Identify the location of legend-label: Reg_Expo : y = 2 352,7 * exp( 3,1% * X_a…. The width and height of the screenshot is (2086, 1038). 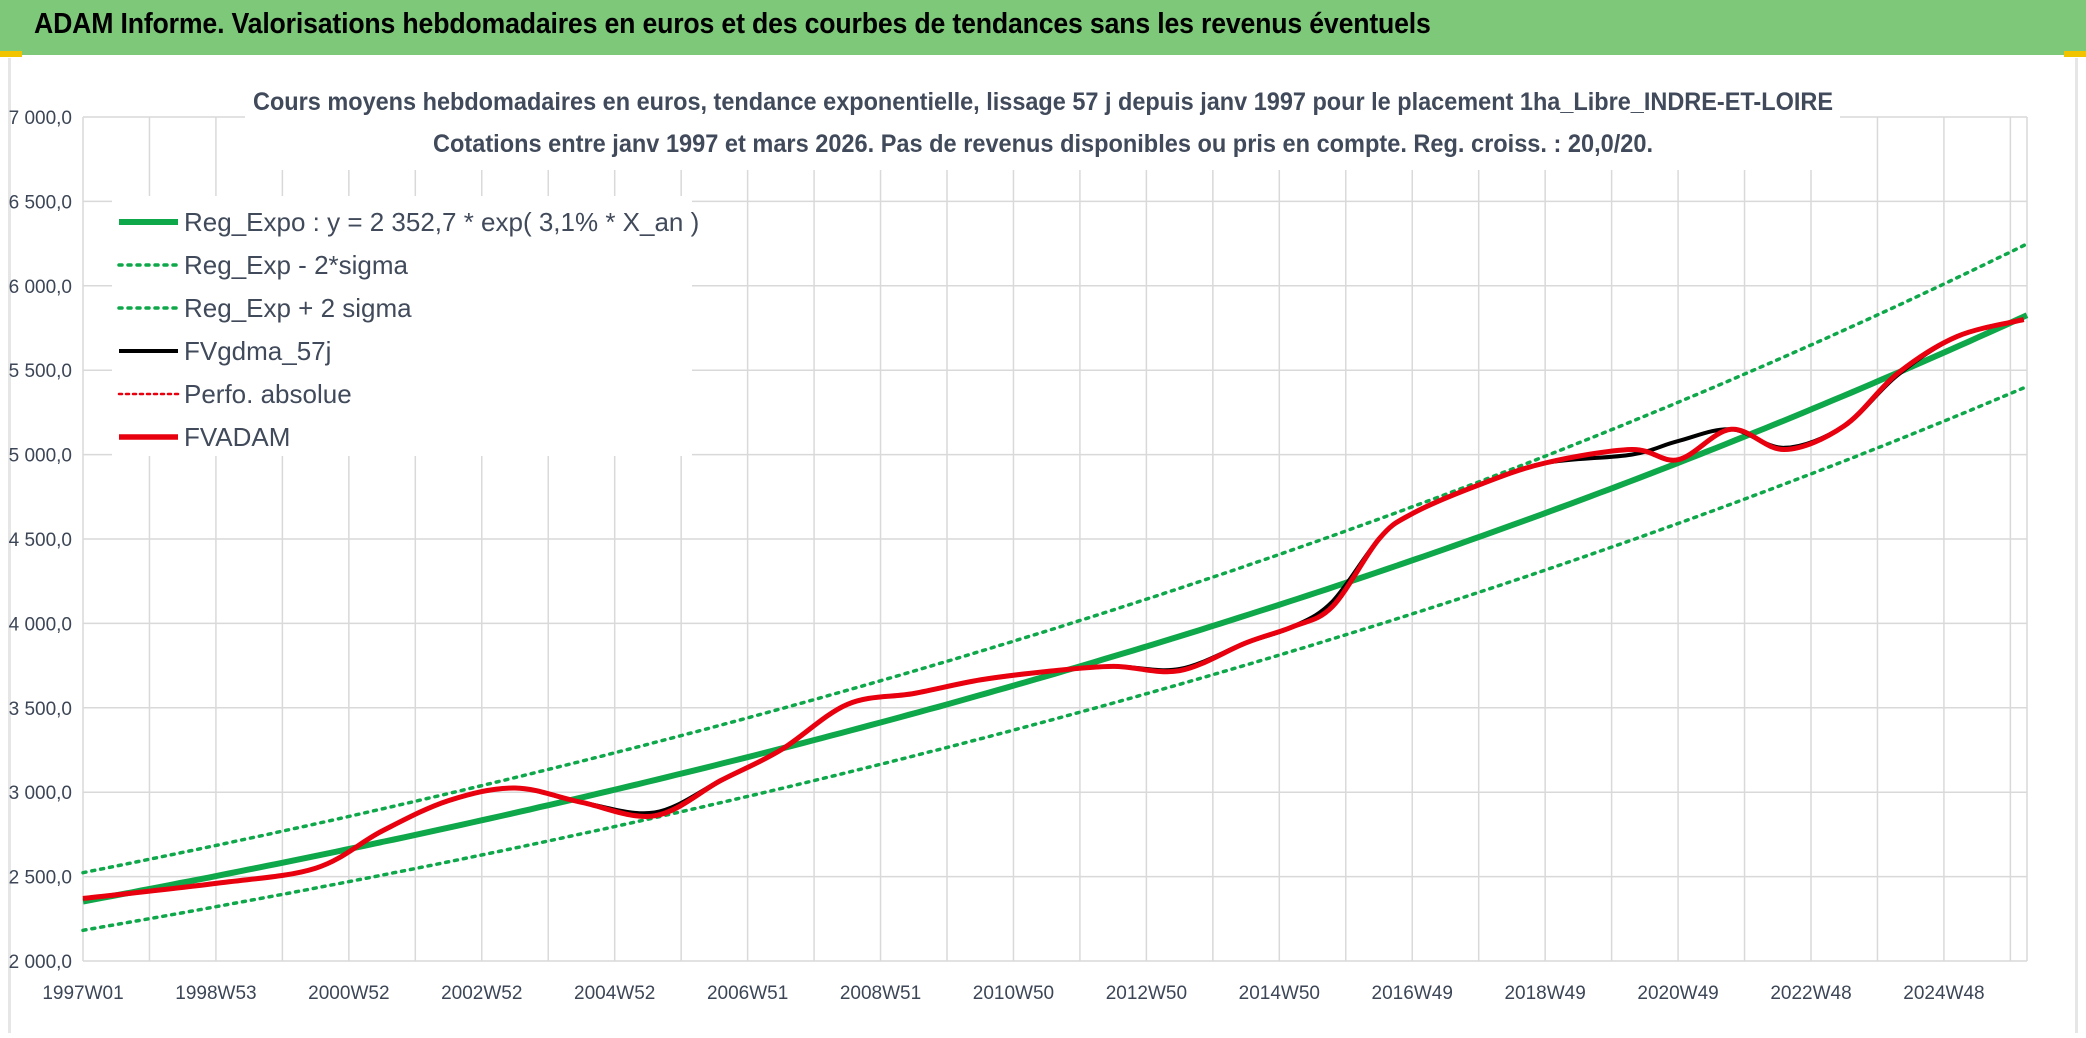
(441, 222).